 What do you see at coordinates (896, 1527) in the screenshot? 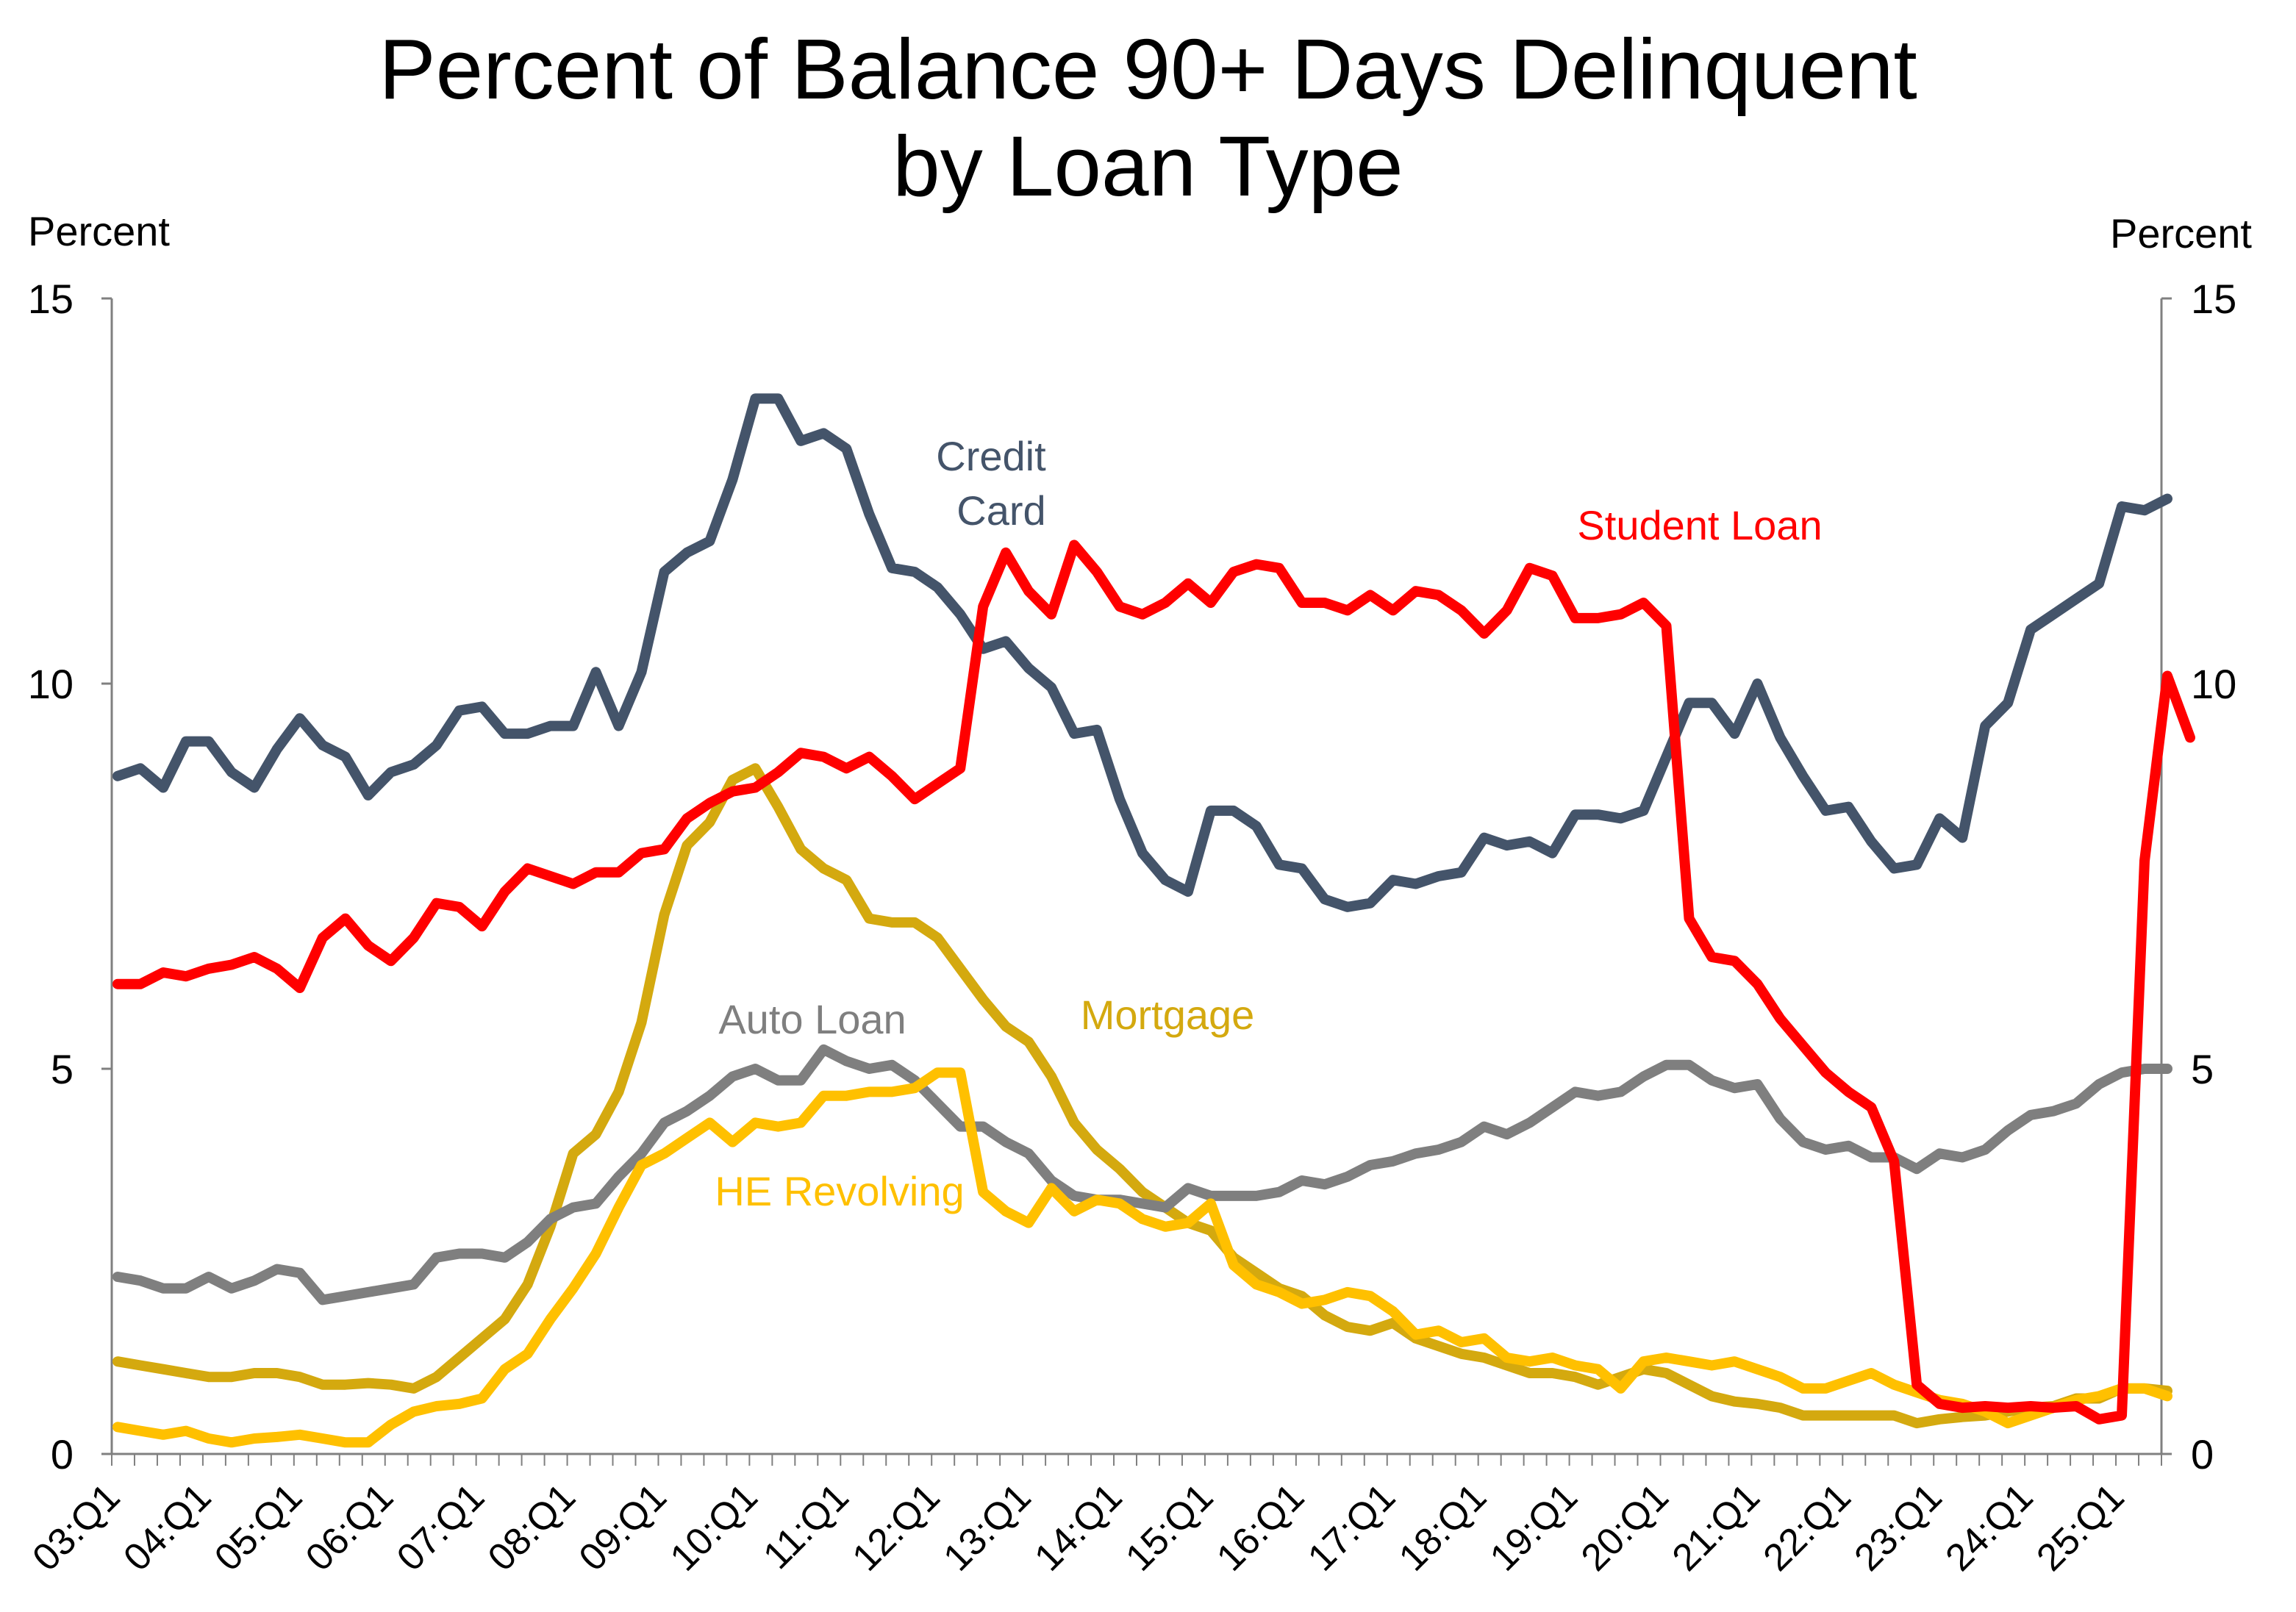
I see `x-tick-label: 12:Q1` at bounding box center [896, 1527].